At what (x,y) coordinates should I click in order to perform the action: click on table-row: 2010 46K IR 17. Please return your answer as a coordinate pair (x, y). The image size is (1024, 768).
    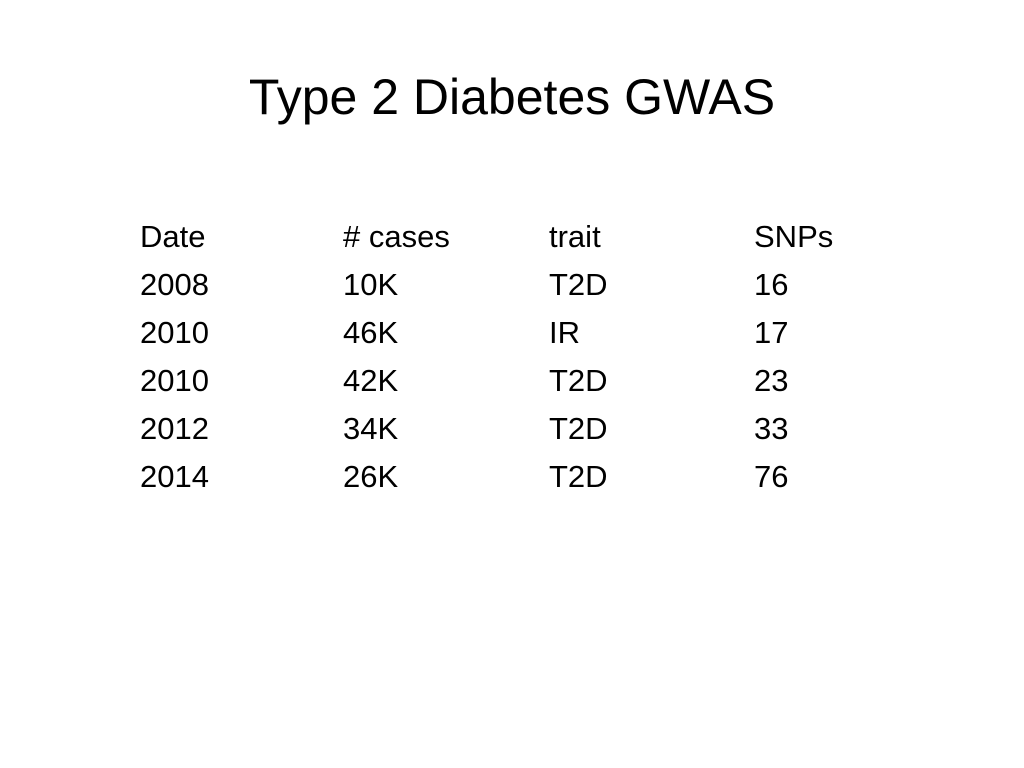
    Looking at the image, I should click on (507, 333).